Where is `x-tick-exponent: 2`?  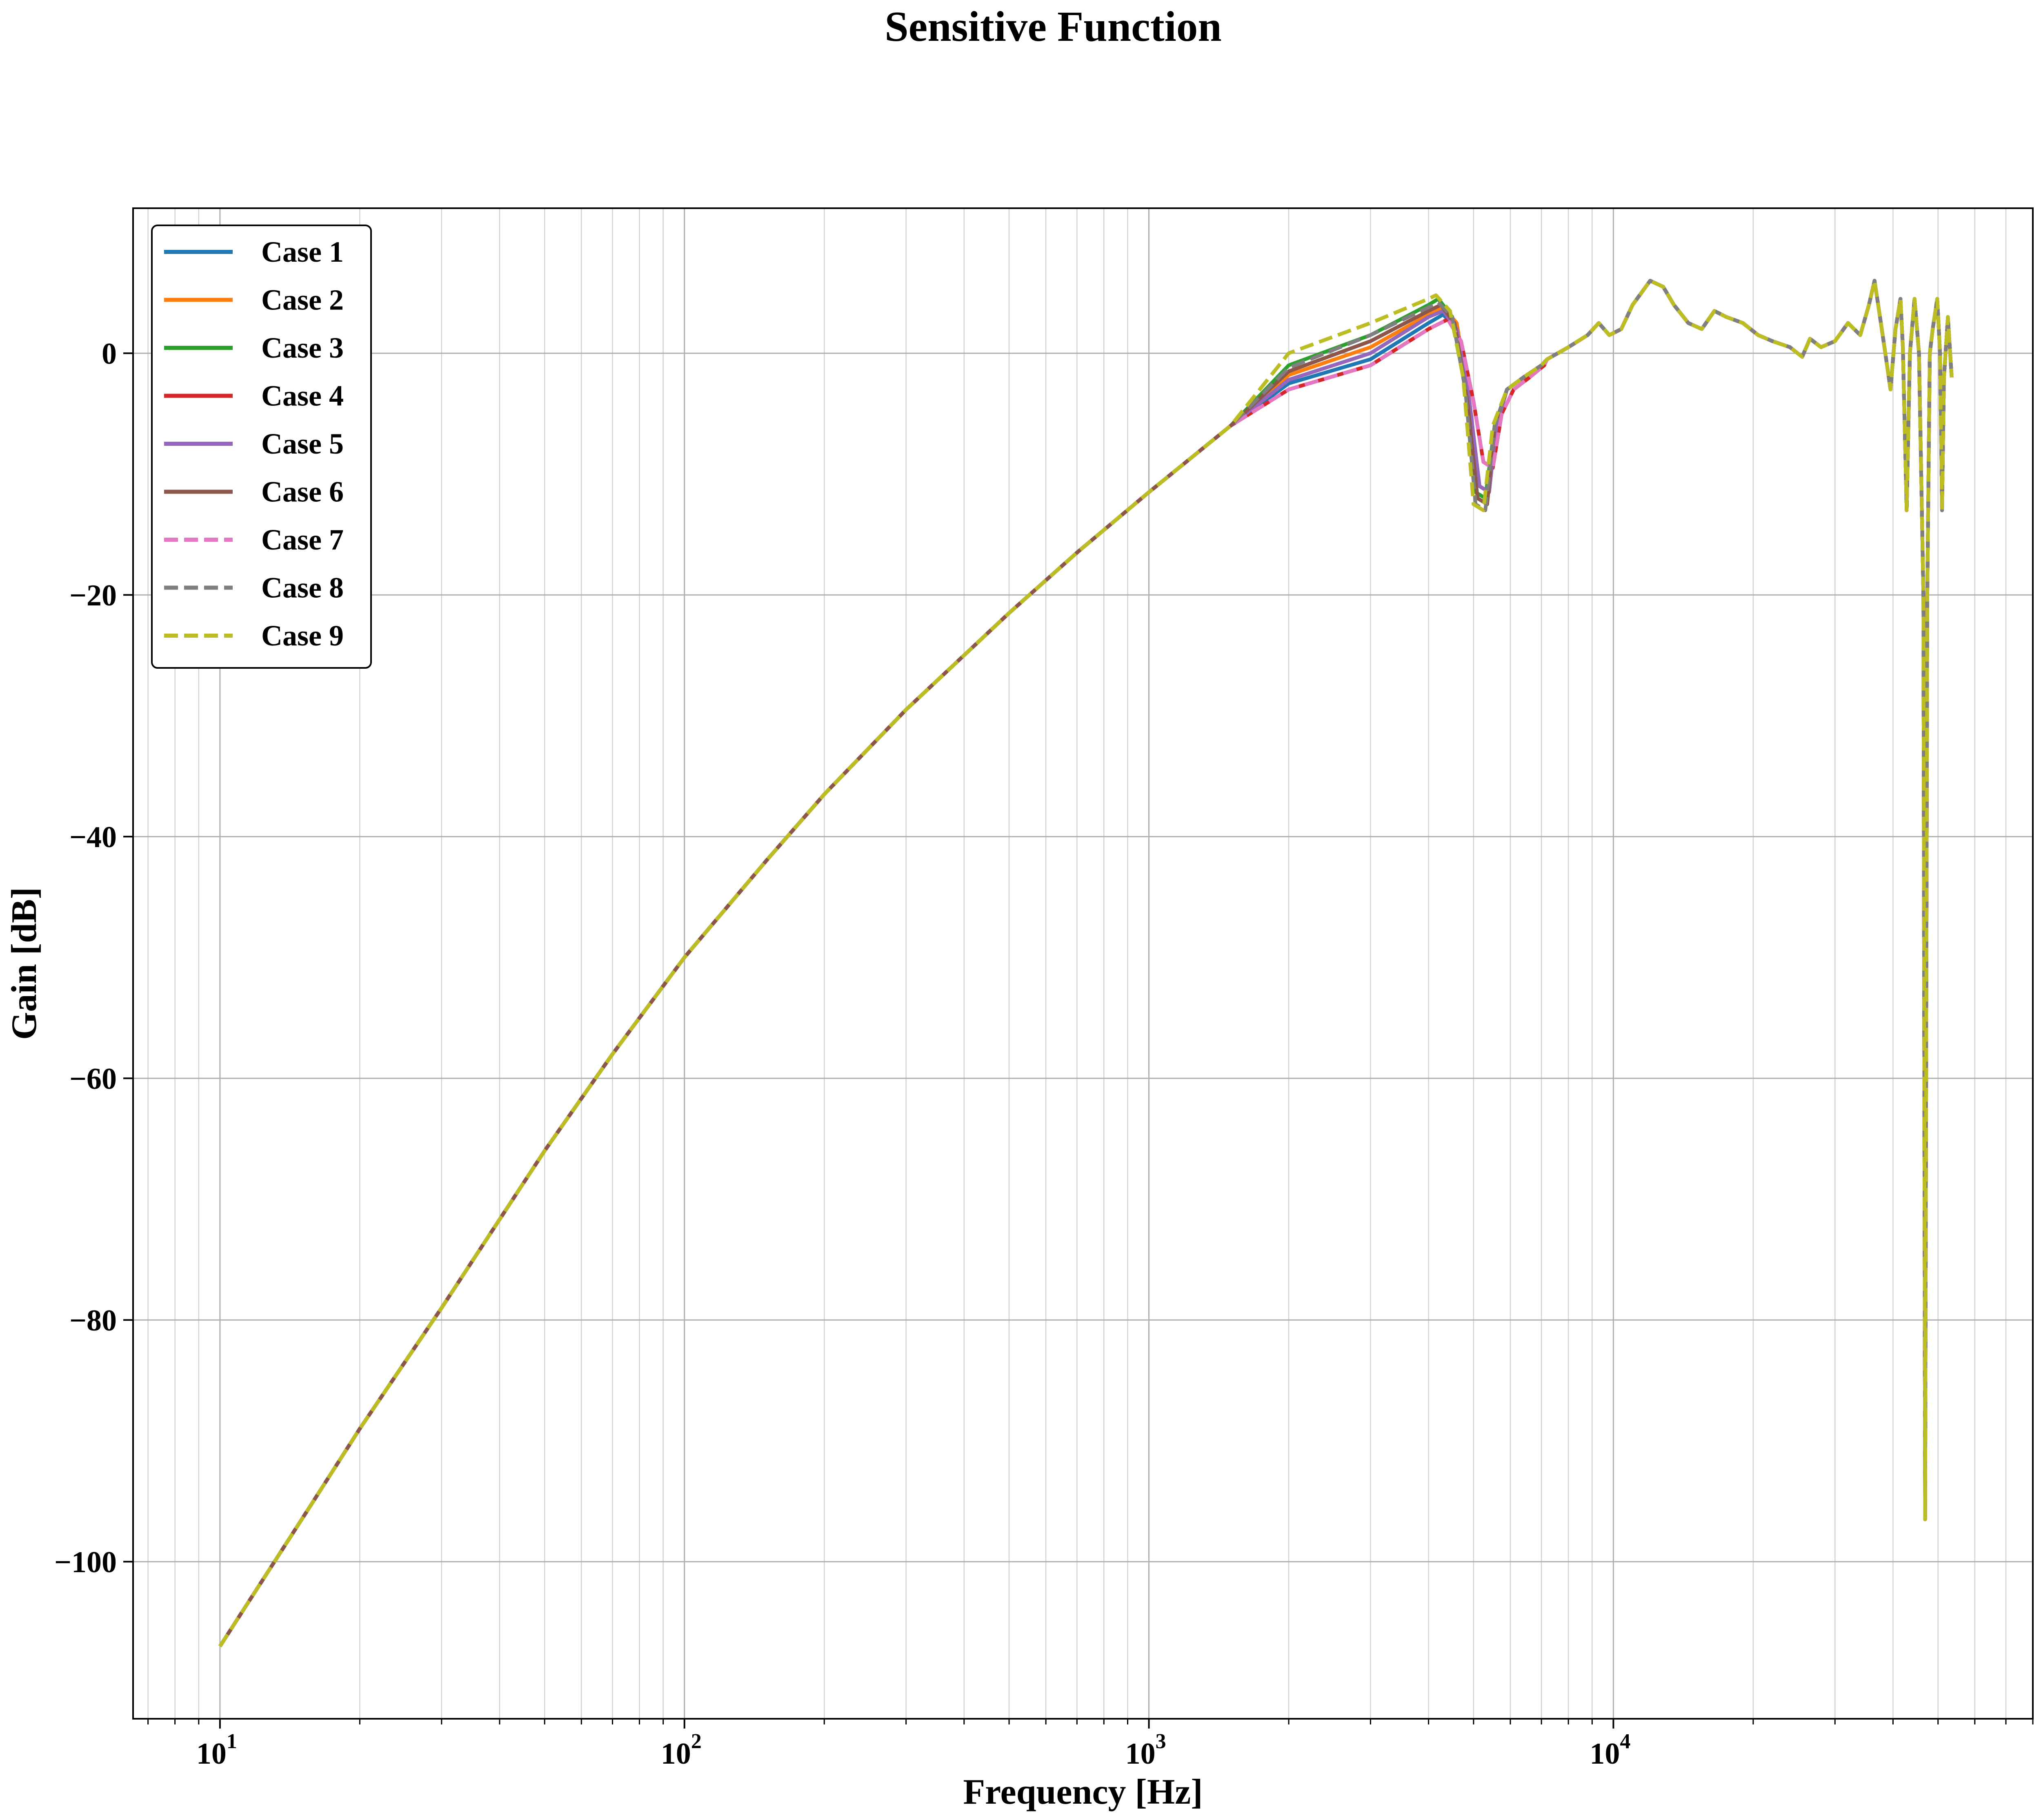 x-tick-exponent: 2 is located at coordinates (697, 1742).